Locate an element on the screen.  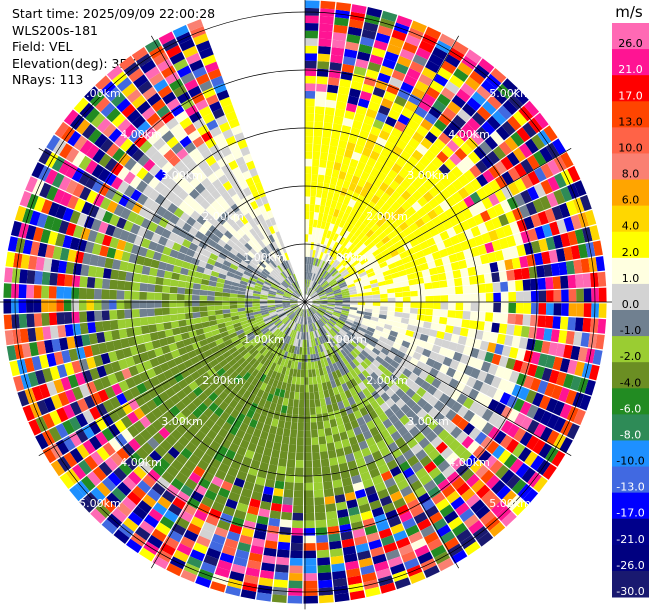
colorbar-tick-label: 4.0 is located at coordinates (631, 226).